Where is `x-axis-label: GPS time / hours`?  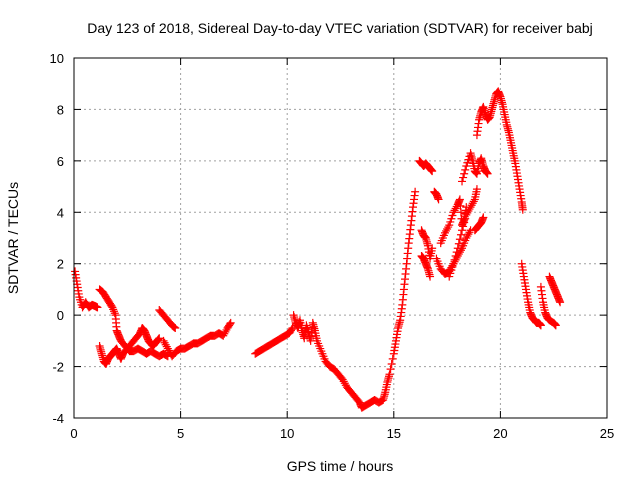
x-axis-label: GPS time / hours is located at coordinates (340, 466).